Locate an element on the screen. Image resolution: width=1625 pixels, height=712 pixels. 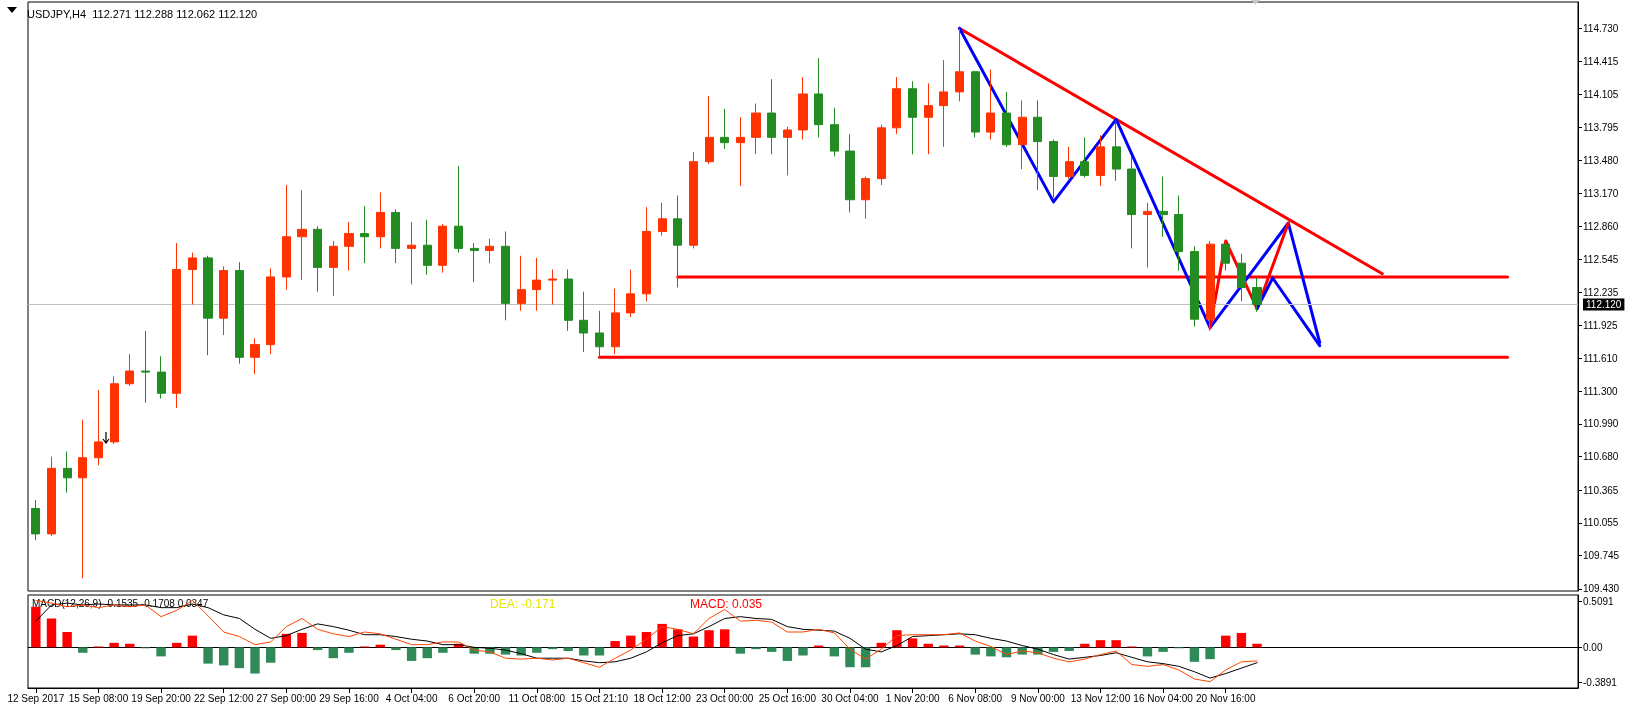
annotation: DEA: -0.171 is located at coordinates (523, 604).